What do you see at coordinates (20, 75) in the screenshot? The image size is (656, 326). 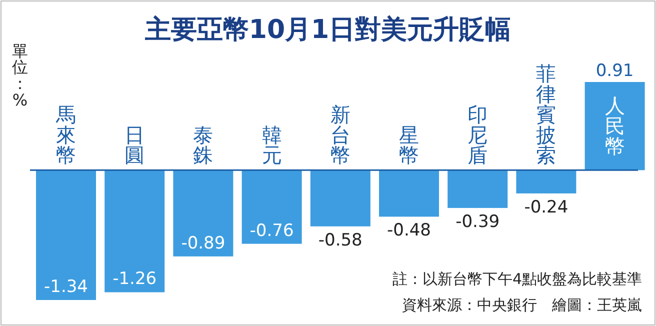 I see `y-axis-title: 單位：%` at bounding box center [20, 75].